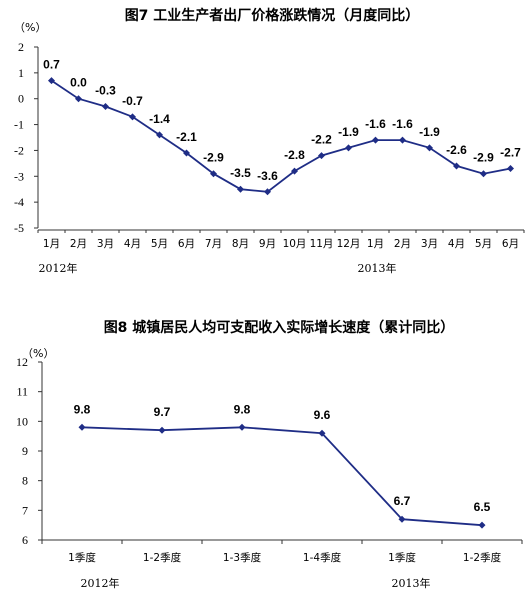  What do you see at coordinates (322, 244) in the screenshot?
I see `chart1-x-tick-label: 11月` at bounding box center [322, 244].